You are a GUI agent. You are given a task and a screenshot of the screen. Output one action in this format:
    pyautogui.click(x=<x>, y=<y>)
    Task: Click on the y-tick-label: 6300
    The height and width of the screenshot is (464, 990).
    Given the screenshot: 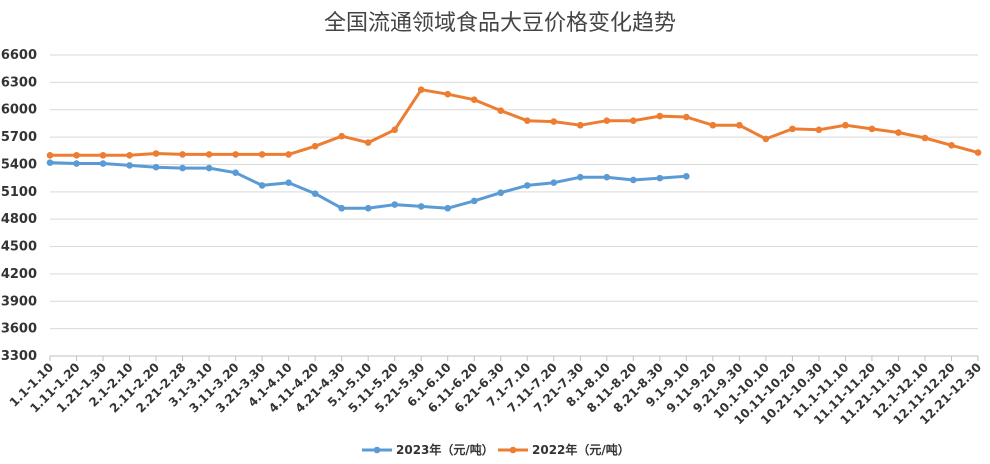 What is the action you would take?
    pyautogui.click(x=19, y=82)
    